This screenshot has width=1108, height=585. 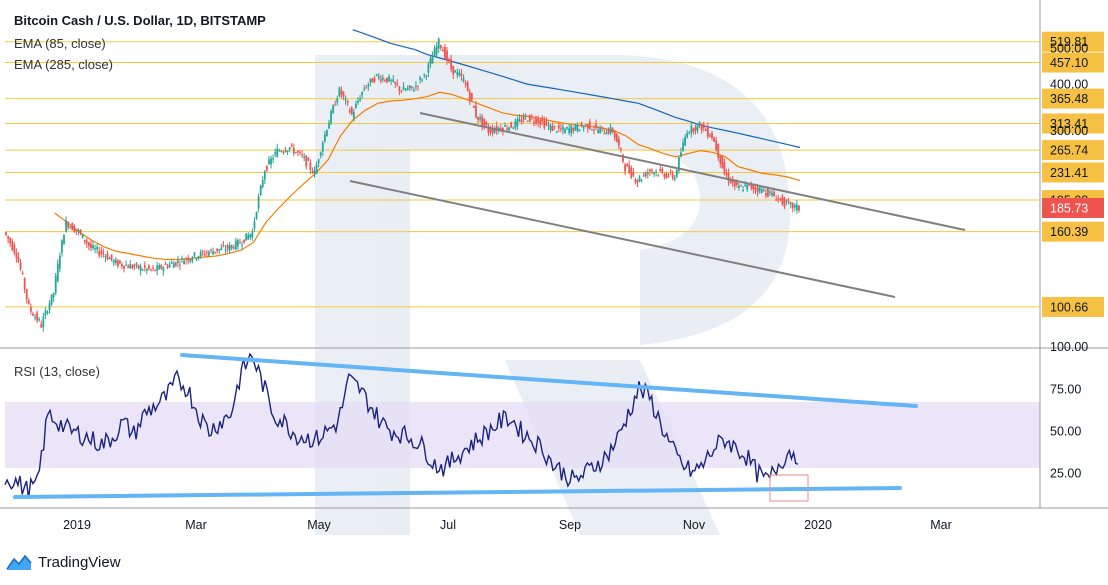 What do you see at coordinates (19, 562) in the screenshot?
I see `tradingview-logo-icon` at bounding box center [19, 562].